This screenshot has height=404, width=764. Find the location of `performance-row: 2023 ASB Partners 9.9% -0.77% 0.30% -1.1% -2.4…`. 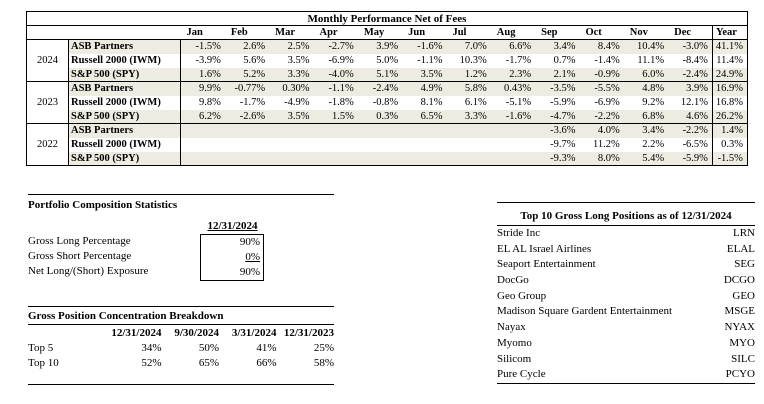

performance-row: 2023 ASB Partners 9.9% -0.77% 0.30% -1.1% -2.4… is located at coordinates (387, 102).